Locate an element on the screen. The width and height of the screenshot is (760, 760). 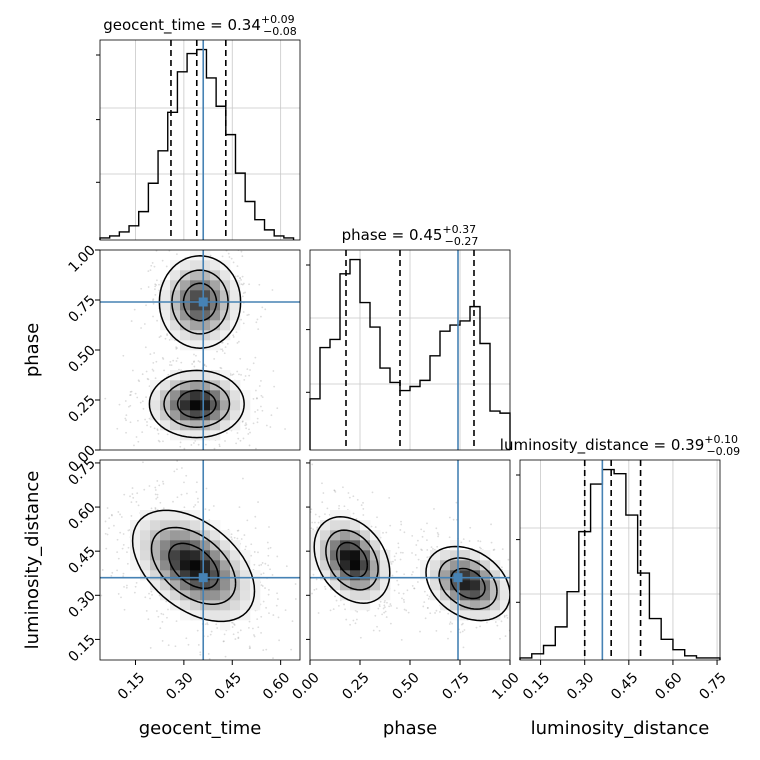
panel-frame is located at coordinates (200, 560).